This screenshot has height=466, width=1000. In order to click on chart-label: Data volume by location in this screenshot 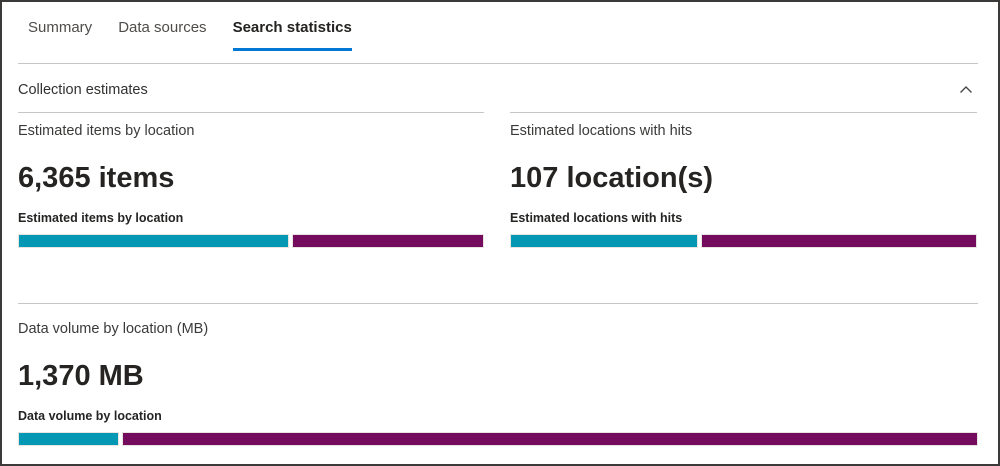, I will do `click(90, 416)`.